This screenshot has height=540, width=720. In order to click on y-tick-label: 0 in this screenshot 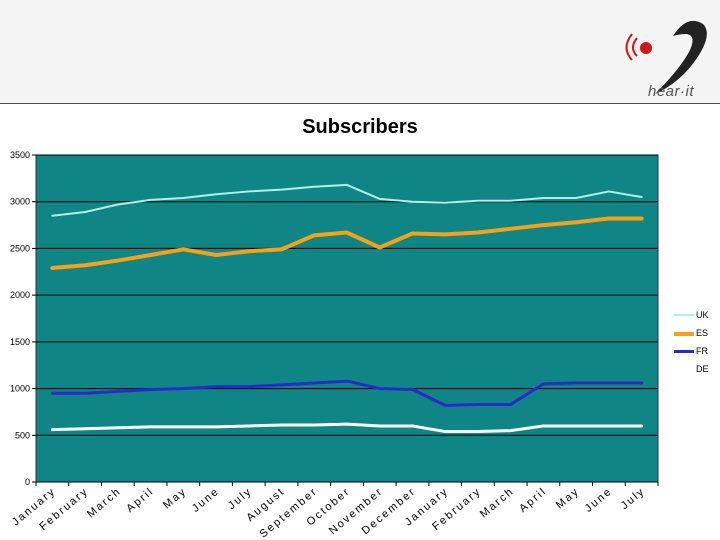, I will do `click(27, 482)`.